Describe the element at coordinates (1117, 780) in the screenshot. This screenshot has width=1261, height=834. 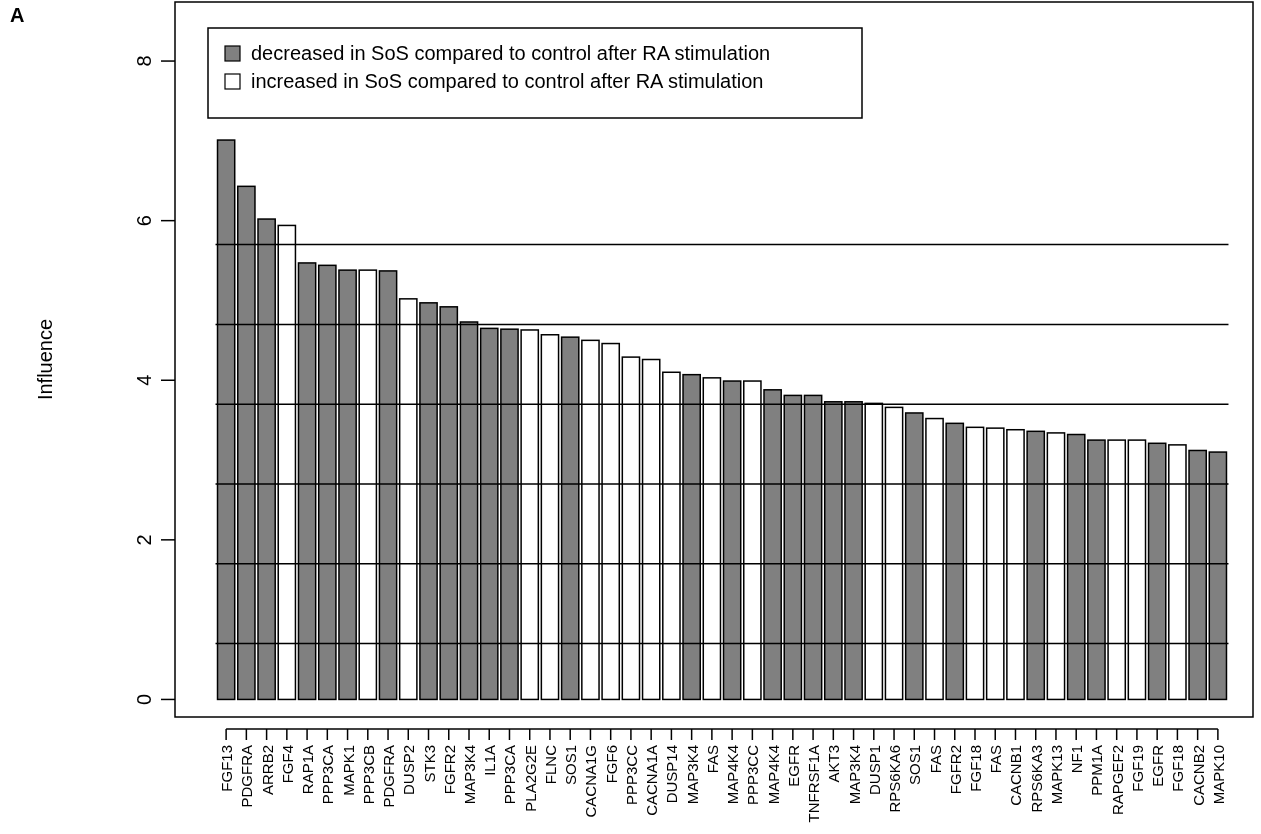
I see `x-tick-label: RAPGEF2` at that location.